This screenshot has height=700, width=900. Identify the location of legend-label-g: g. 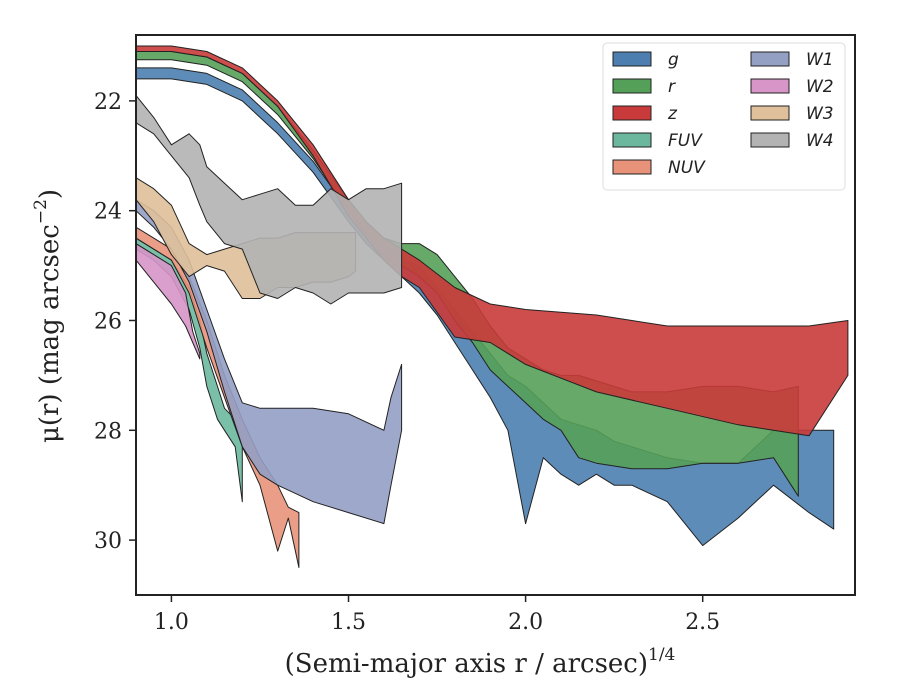
(673, 60).